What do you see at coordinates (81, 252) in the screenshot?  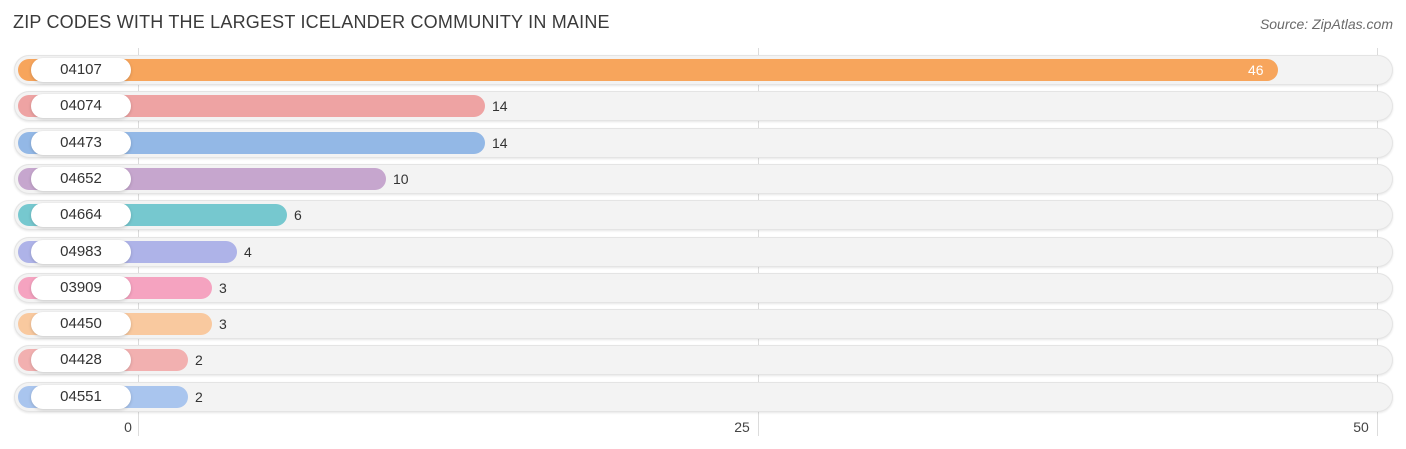 I see `category-label: 04983` at bounding box center [81, 252].